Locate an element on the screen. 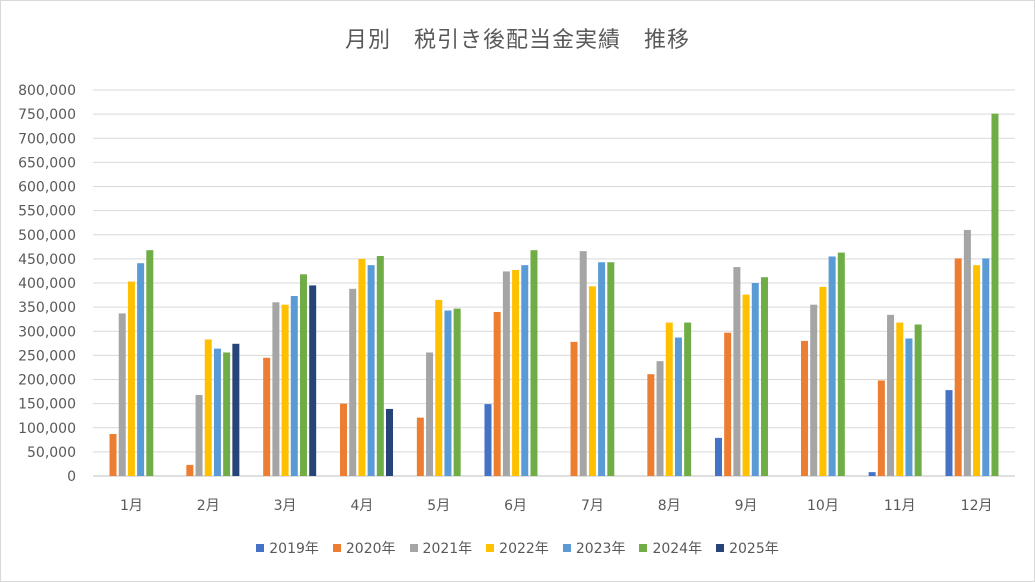  y-tick-label: 800,000 is located at coordinates (47, 91).